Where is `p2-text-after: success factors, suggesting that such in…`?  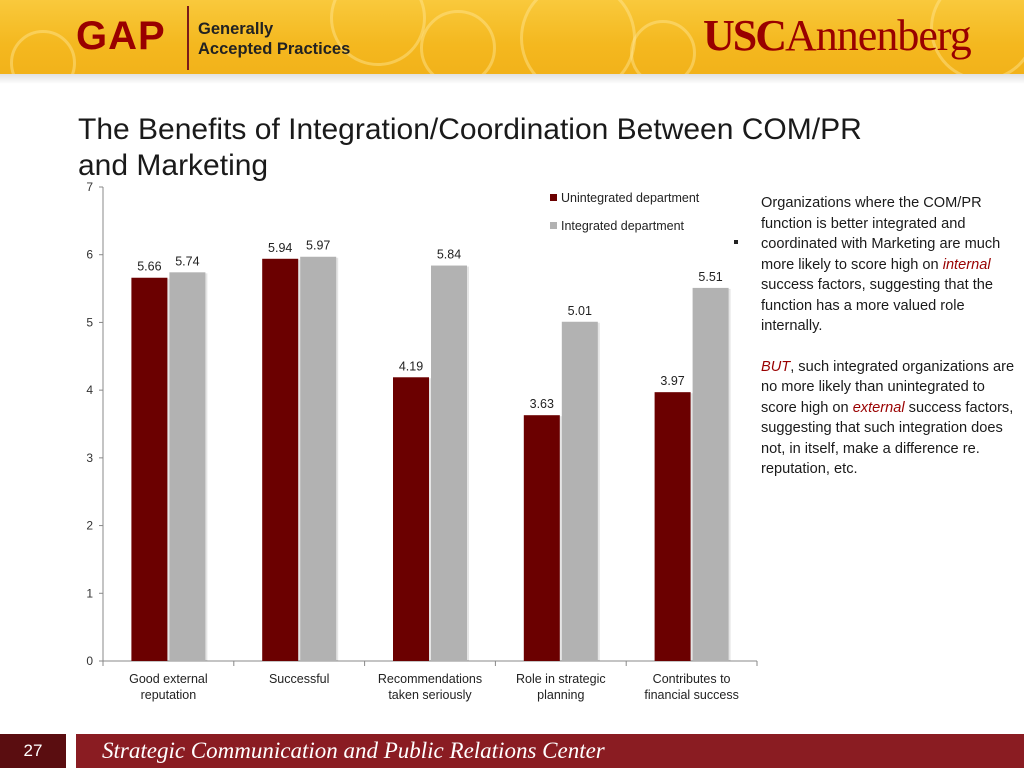
p2-text-after: success factors, suggesting that such in… is located at coordinates (887, 438).